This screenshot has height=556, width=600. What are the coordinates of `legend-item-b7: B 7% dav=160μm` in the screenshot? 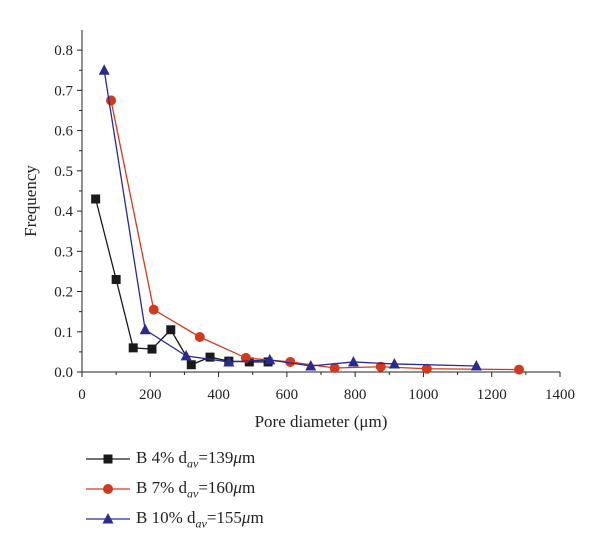 It's located at (234, 491).